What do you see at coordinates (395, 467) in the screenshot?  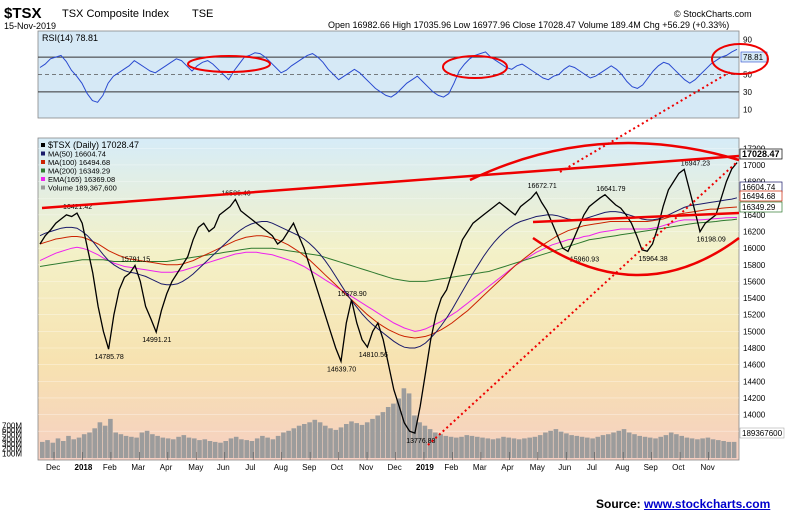 I see `x-tick-label: Dec` at bounding box center [395, 467].